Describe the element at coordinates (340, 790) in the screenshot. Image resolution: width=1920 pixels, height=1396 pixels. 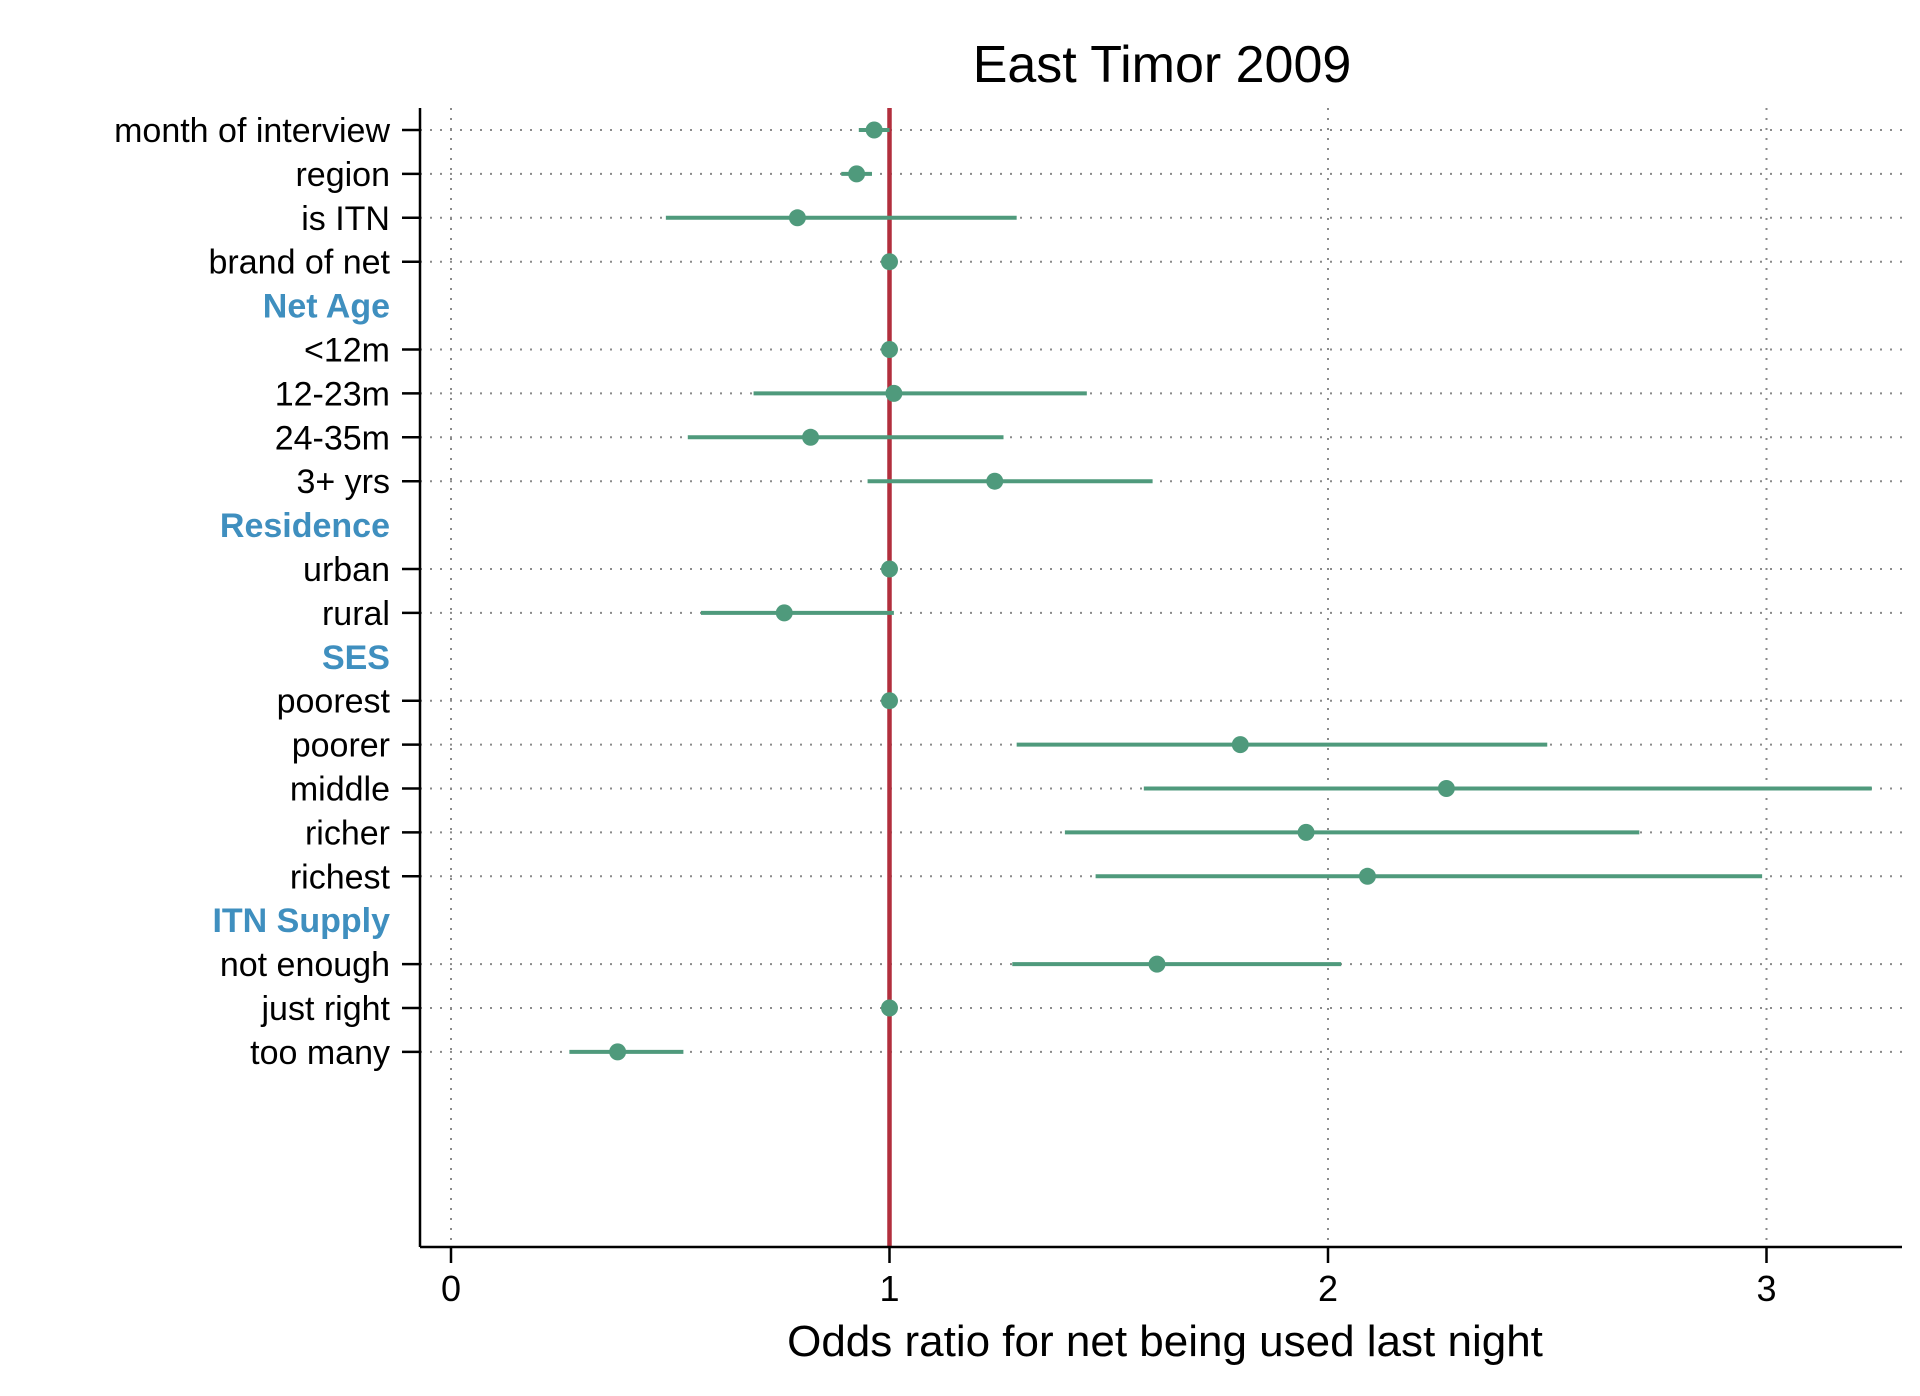
I see `row-label: middle` at that location.